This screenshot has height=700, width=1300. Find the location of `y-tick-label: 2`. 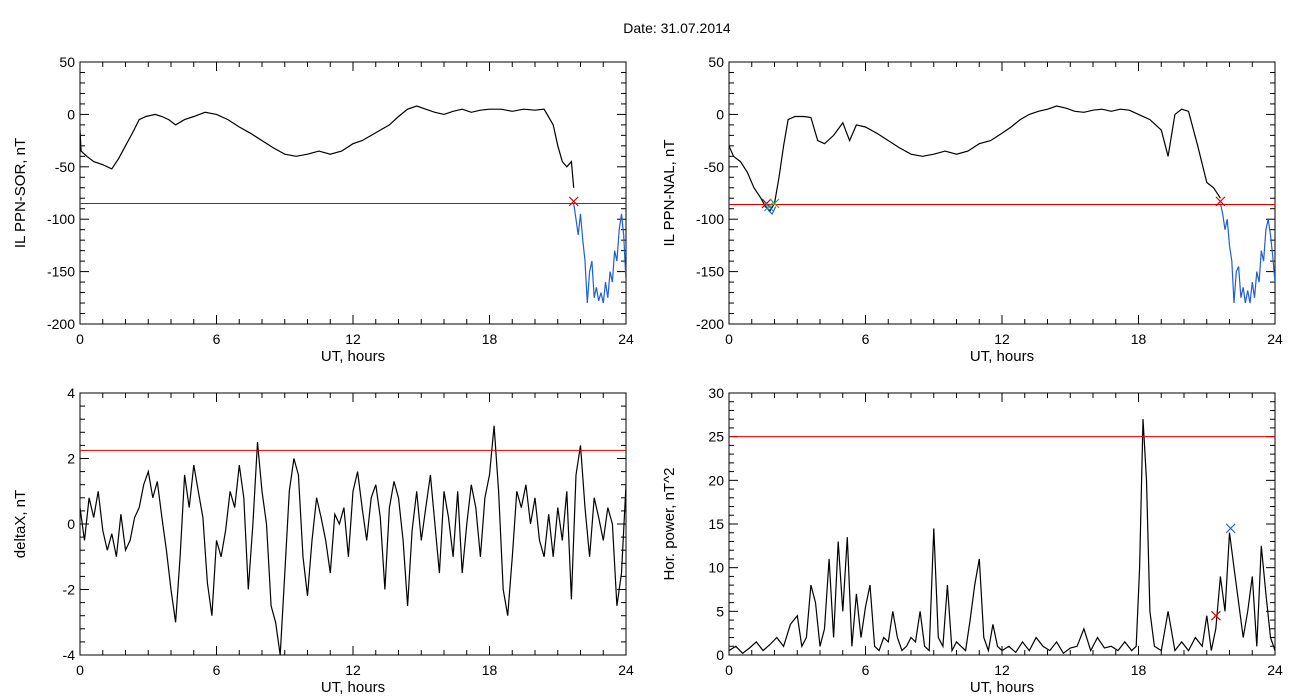

y-tick-label: 2 is located at coordinates (71, 459).